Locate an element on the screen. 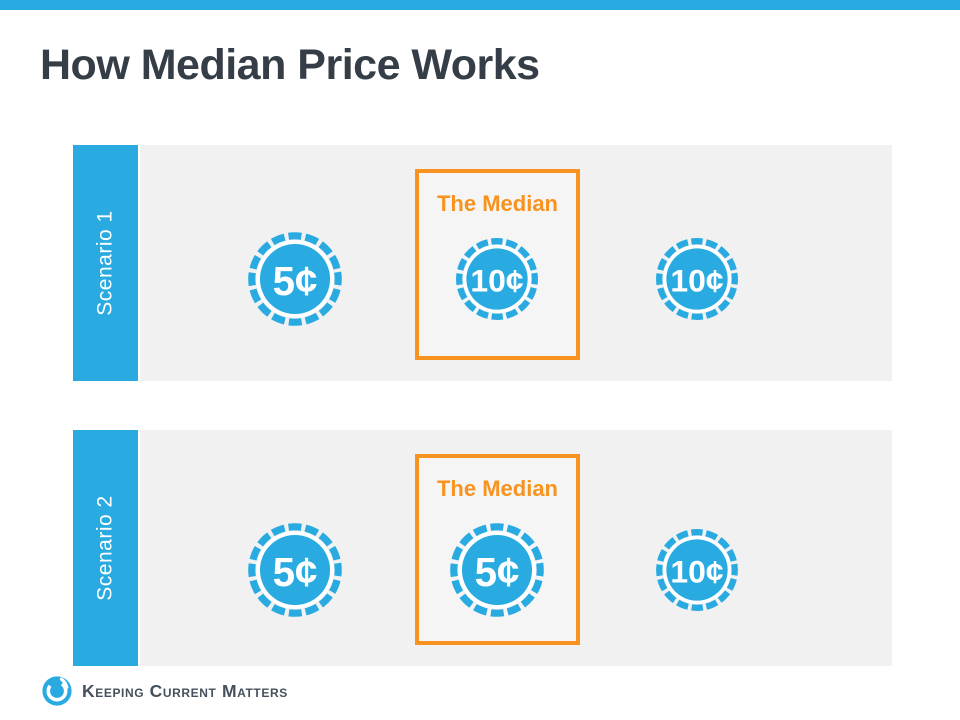 This screenshot has height=720, width=960. scenario-1-median-label: The Median is located at coordinates (497, 203).